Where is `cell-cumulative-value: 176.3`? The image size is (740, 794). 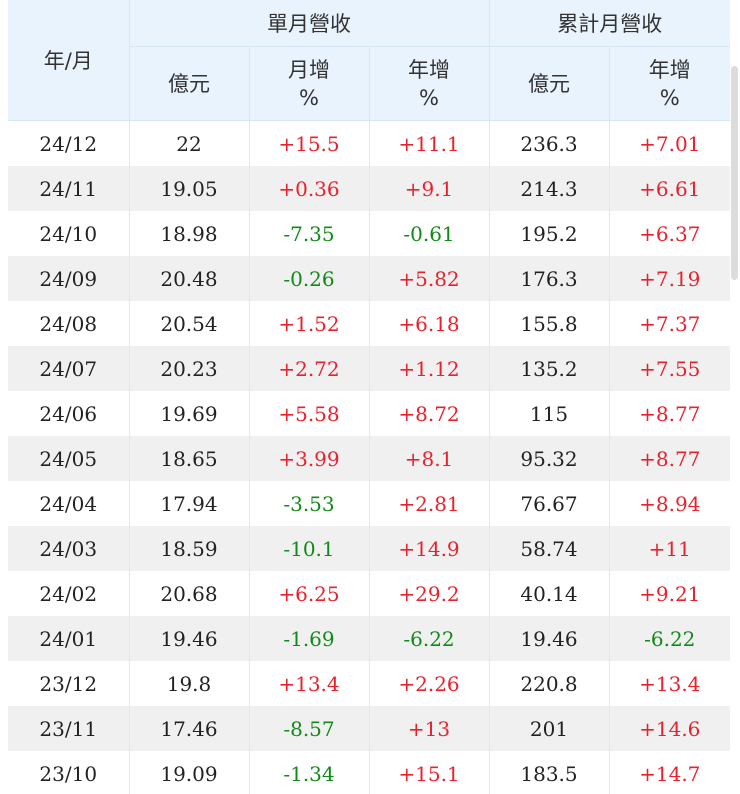
cell-cumulative-value: 176.3 is located at coordinates (549, 278).